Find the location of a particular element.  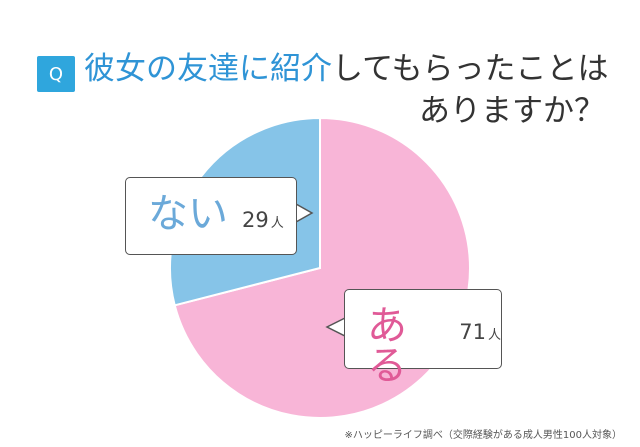

title-highlight: 彼女の友達に紹介 is located at coordinates (208, 69).